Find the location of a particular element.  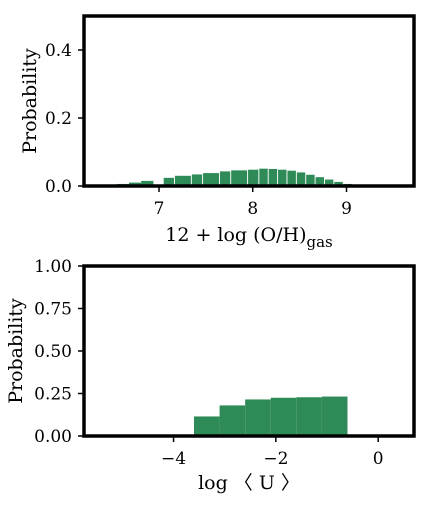

x-tick-label: 7 is located at coordinates (159, 209).